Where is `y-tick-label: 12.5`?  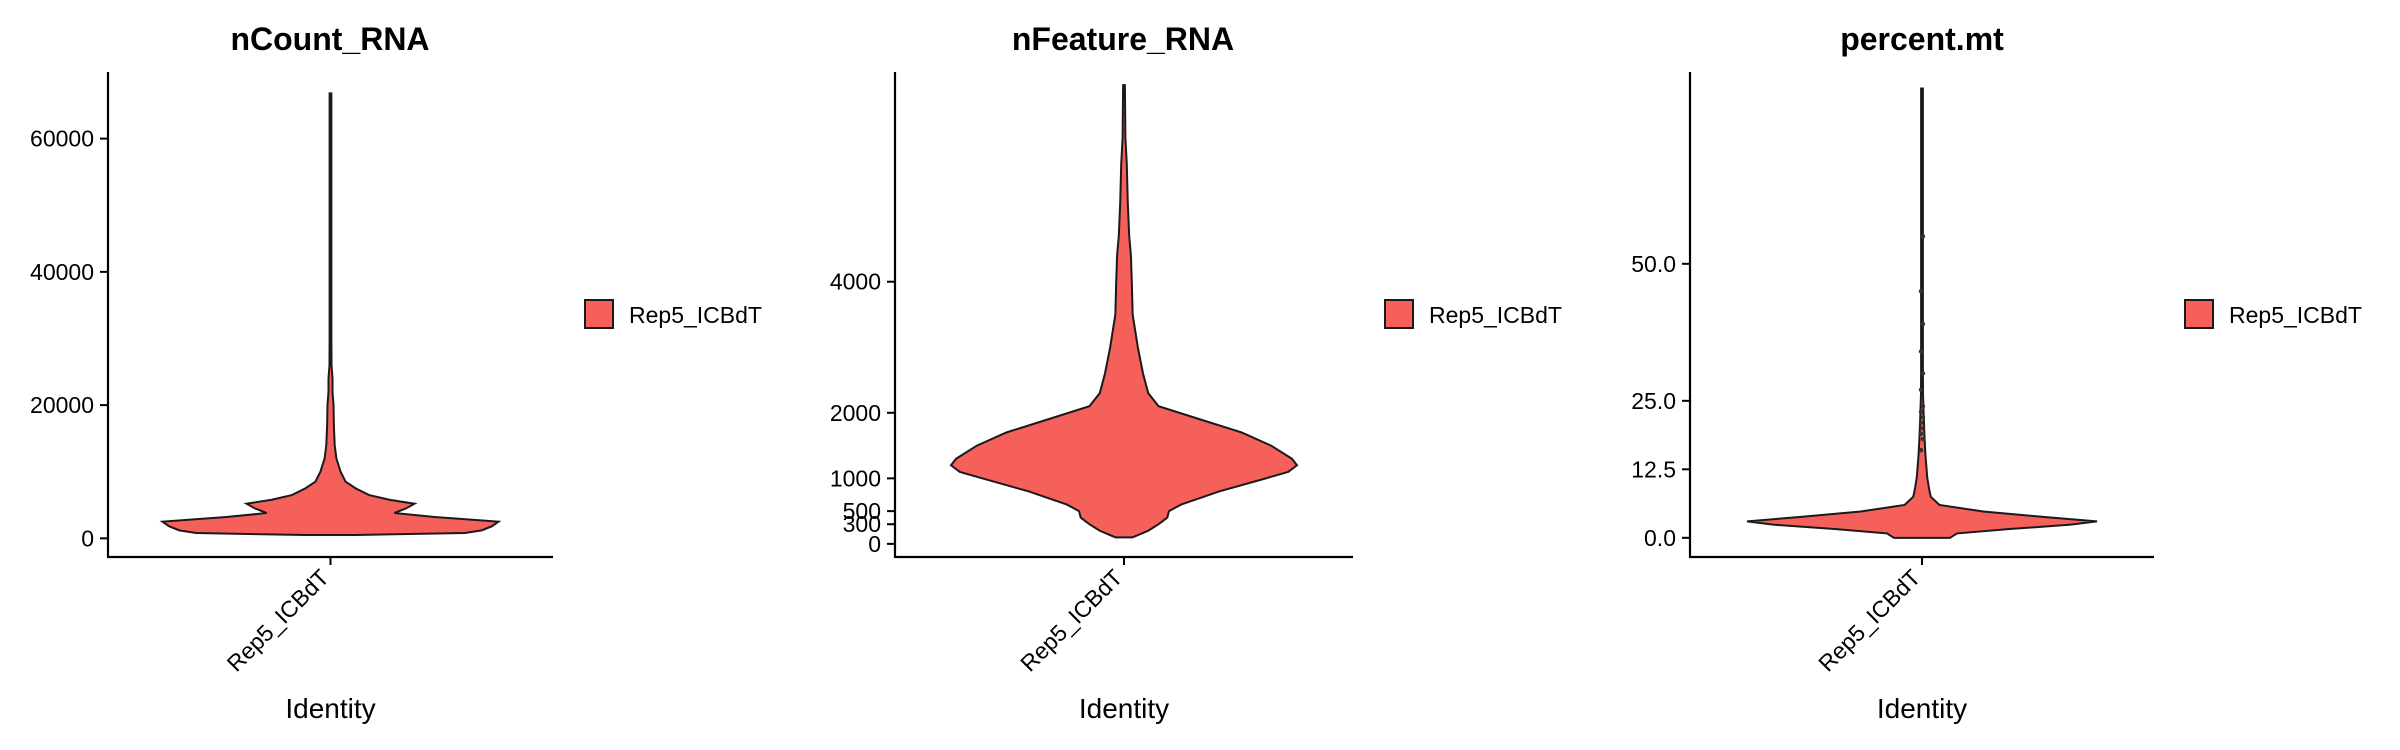
y-tick-label: 12.5 is located at coordinates (1653, 469).